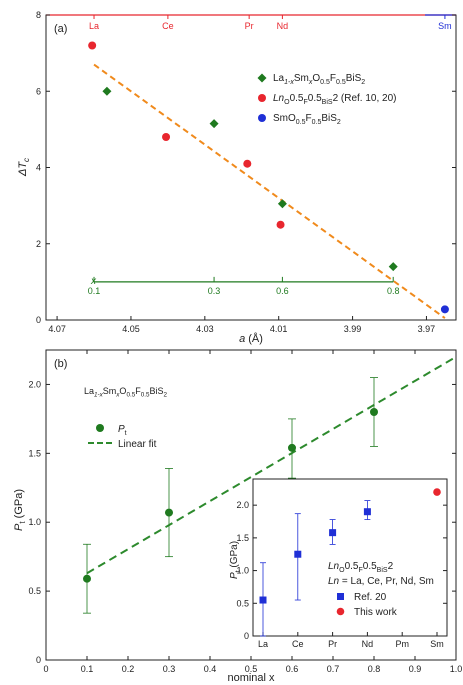  Describe the element at coordinates (251, 678) in the screenshot. I see `panel-b-x-axis-label: nominal x` at that location.